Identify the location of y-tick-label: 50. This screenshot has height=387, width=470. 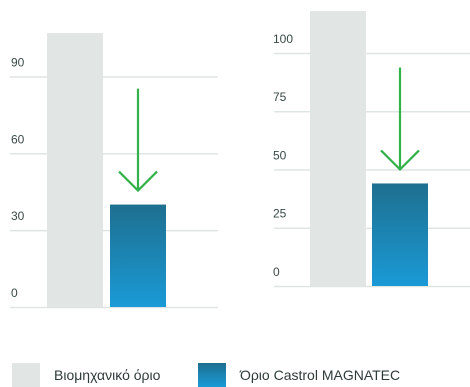
(280, 155).